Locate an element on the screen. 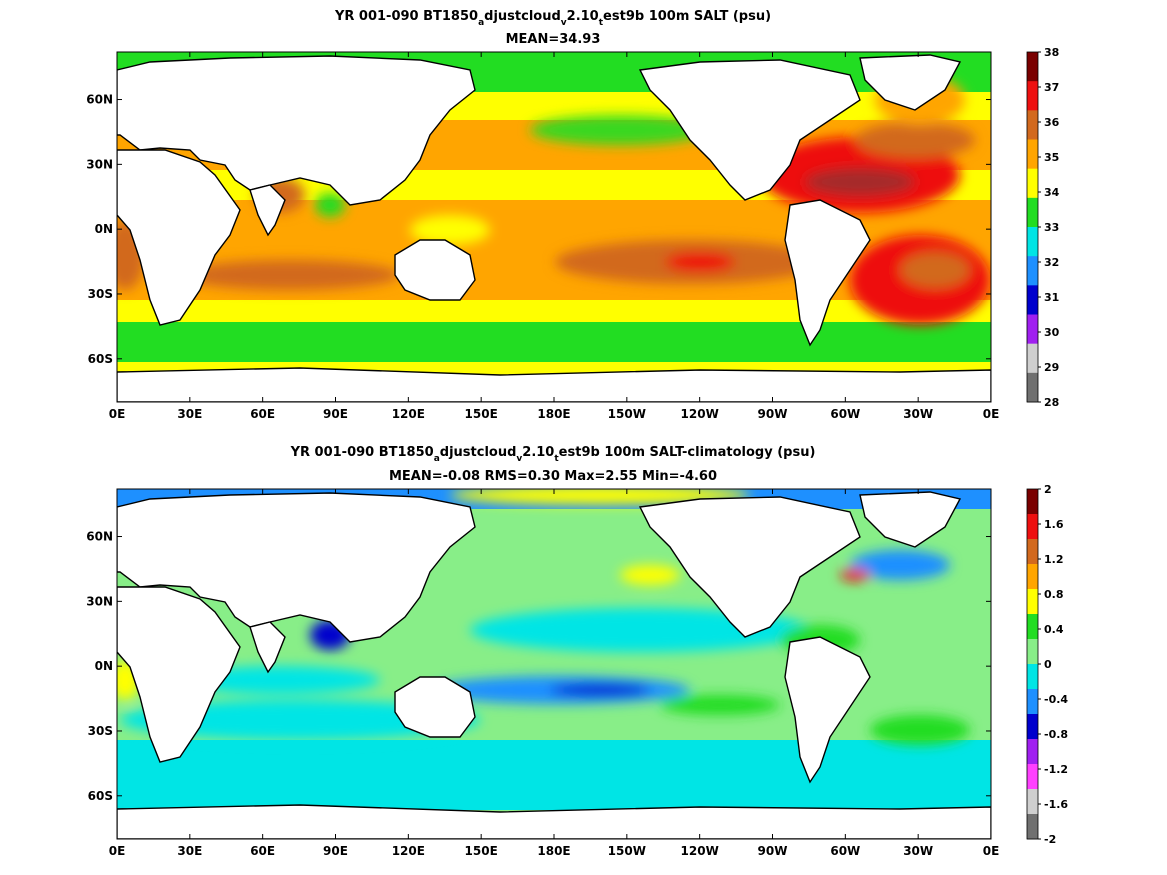 The image size is (1167, 875). title-1-sub-a: a is located at coordinates (481, 23).